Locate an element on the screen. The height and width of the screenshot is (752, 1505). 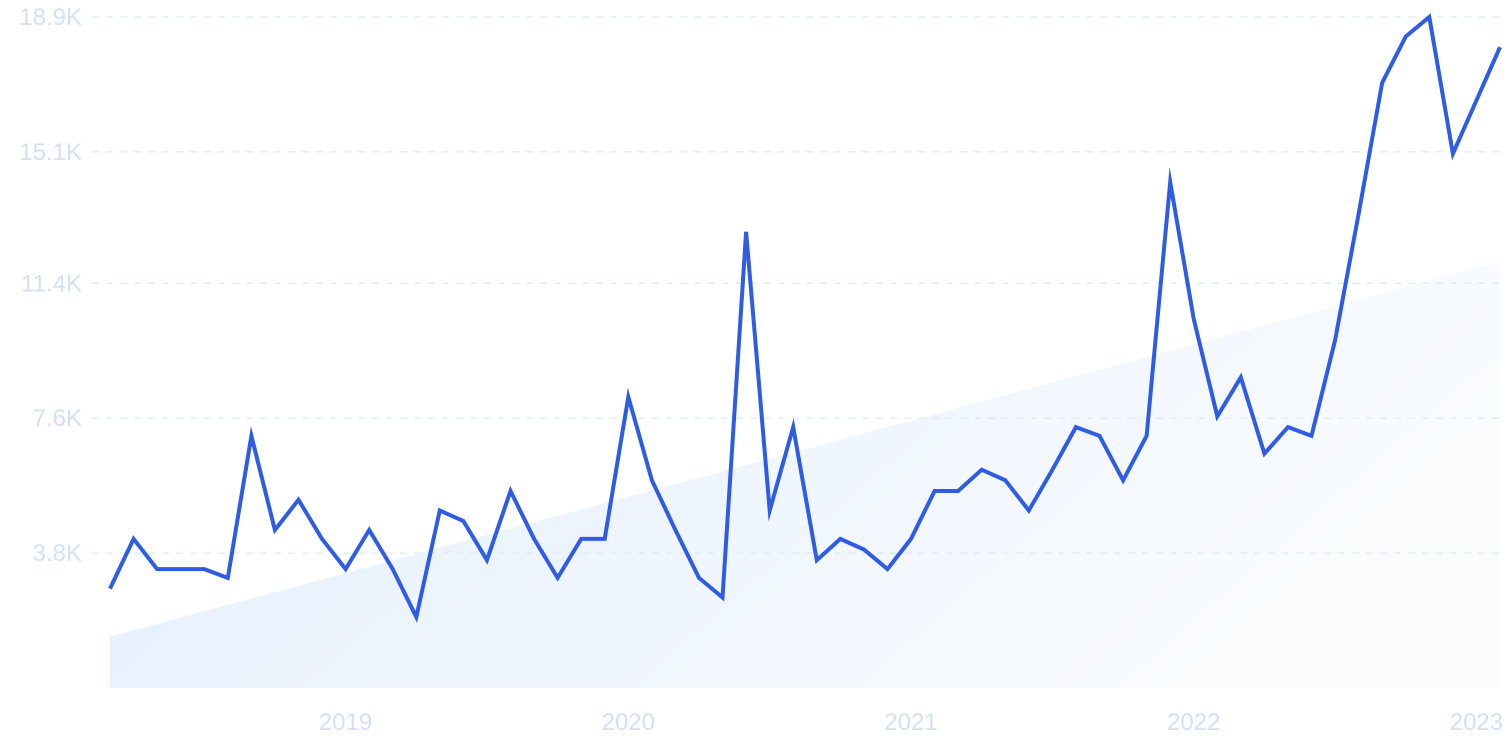
y-tick-label: 7.6K is located at coordinates (57, 418).